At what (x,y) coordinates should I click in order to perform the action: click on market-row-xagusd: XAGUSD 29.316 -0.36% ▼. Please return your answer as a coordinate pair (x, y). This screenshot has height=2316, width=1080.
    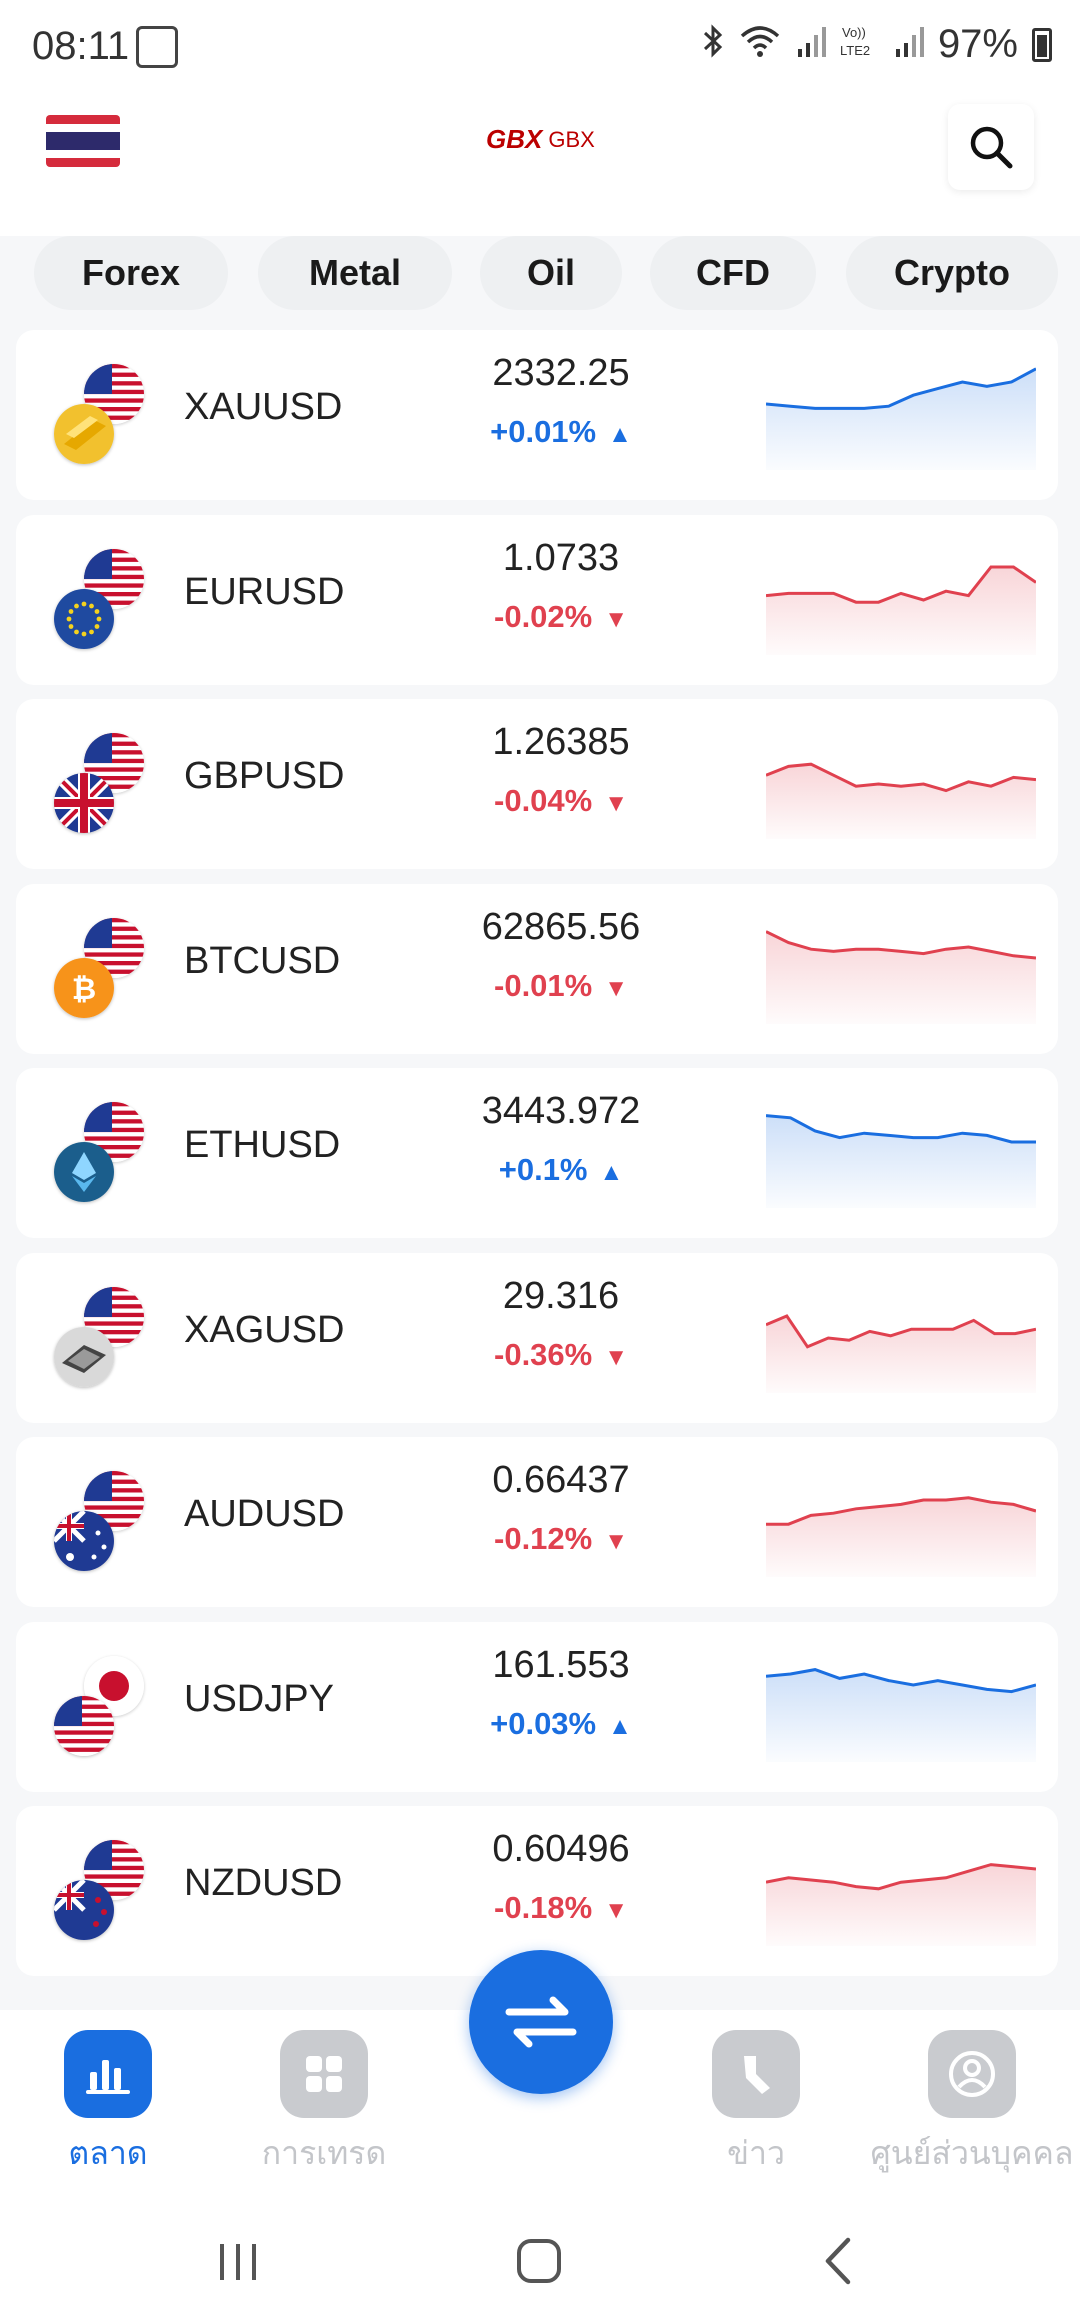
    Looking at the image, I should click on (537, 1337).